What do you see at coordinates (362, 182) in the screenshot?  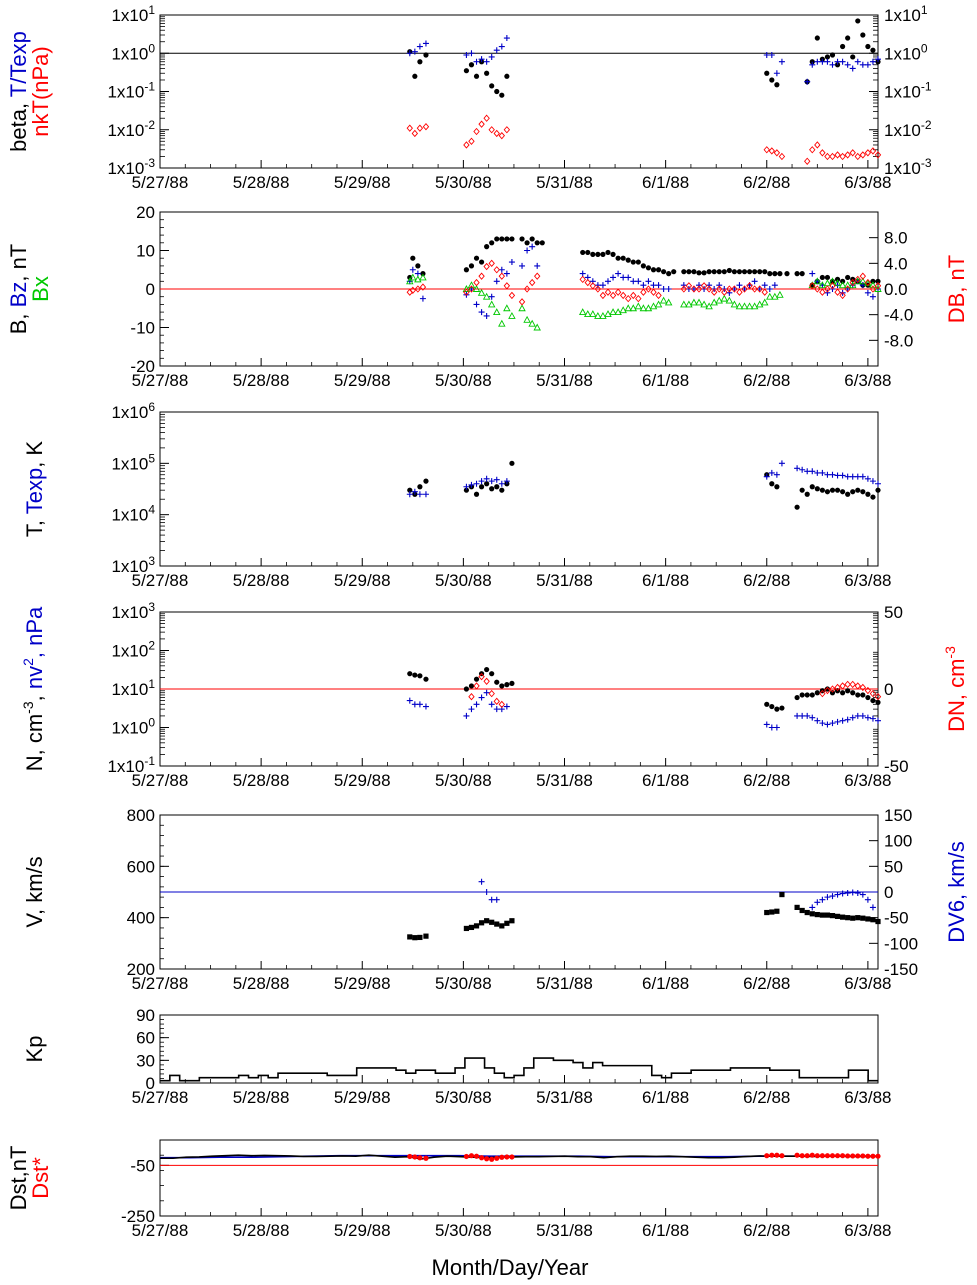 I see `x-tick-label: 5/29/88` at bounding box center [362, 182].